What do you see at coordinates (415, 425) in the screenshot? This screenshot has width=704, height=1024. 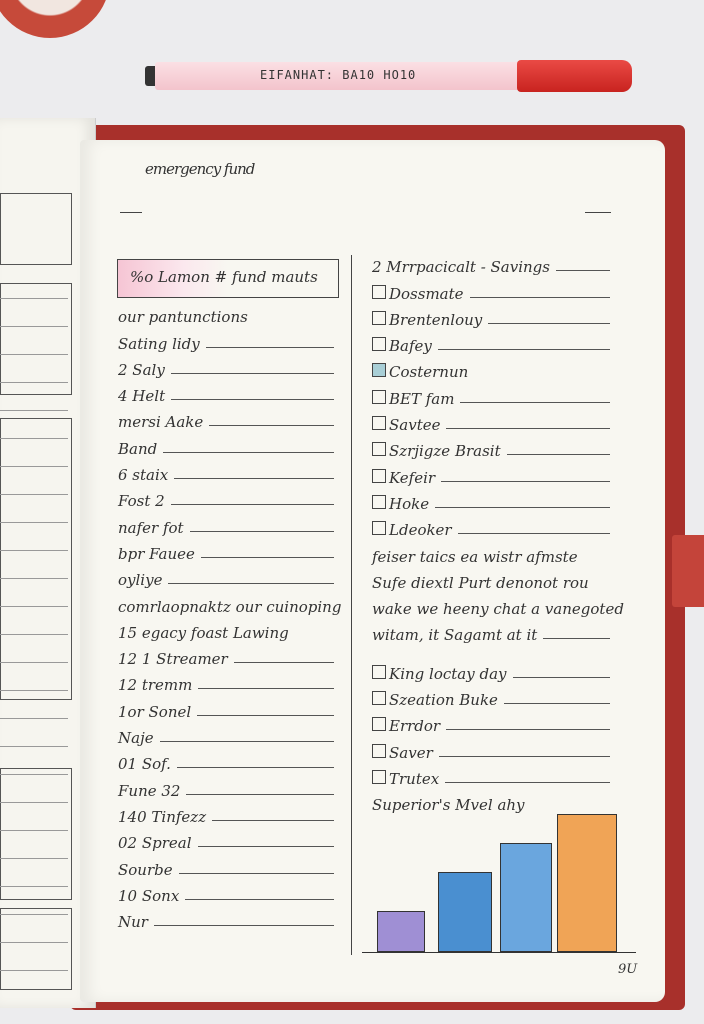 I see `item-label: Savtee` at bounding box center [415, 425].